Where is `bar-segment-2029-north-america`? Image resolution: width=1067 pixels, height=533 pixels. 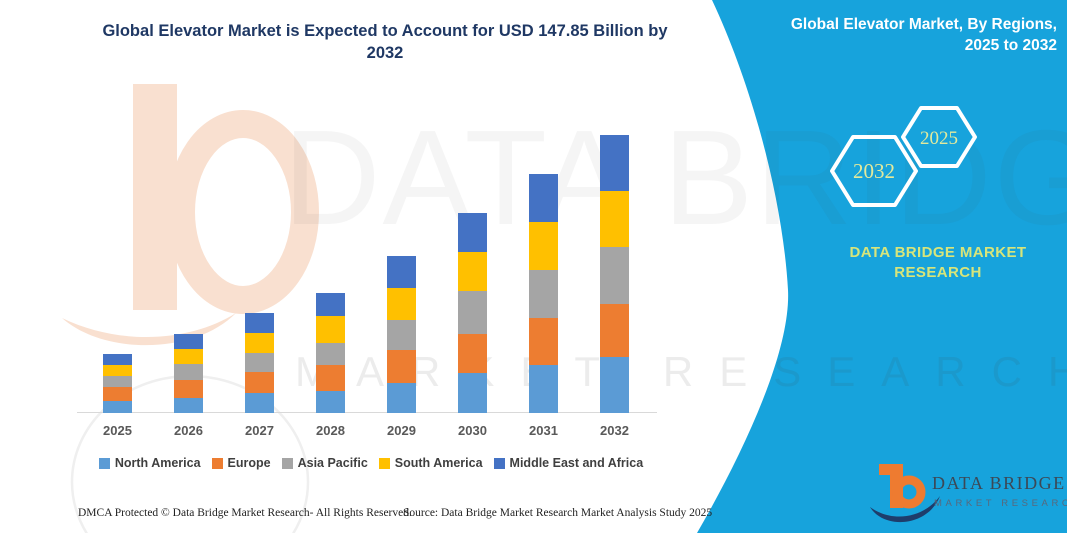
bar-segment-2029-north-america is located at coordinates (401, 397).